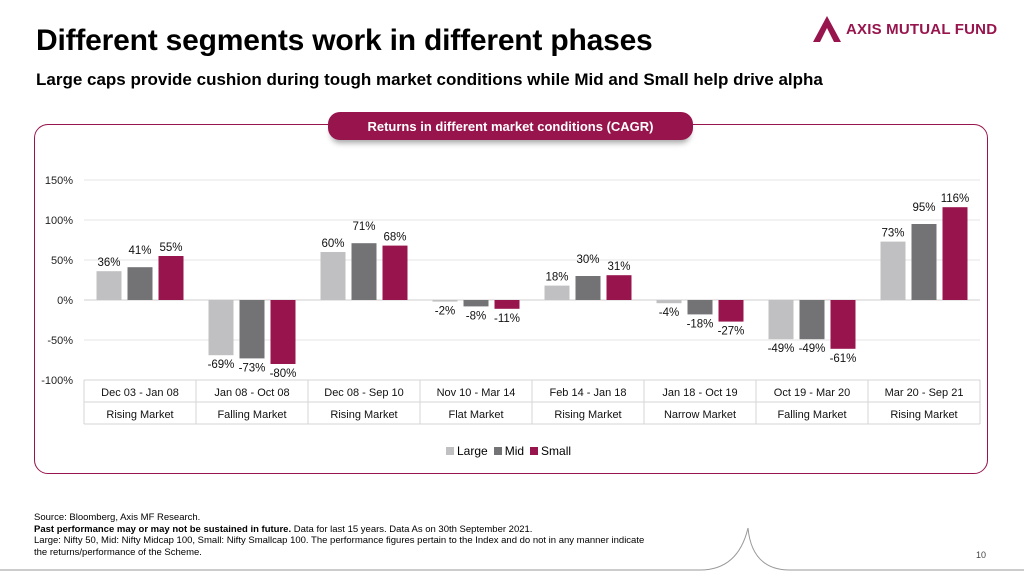 The image size is (1024, 576). I want to click on legend-label-small: Small, so click(556, 451).